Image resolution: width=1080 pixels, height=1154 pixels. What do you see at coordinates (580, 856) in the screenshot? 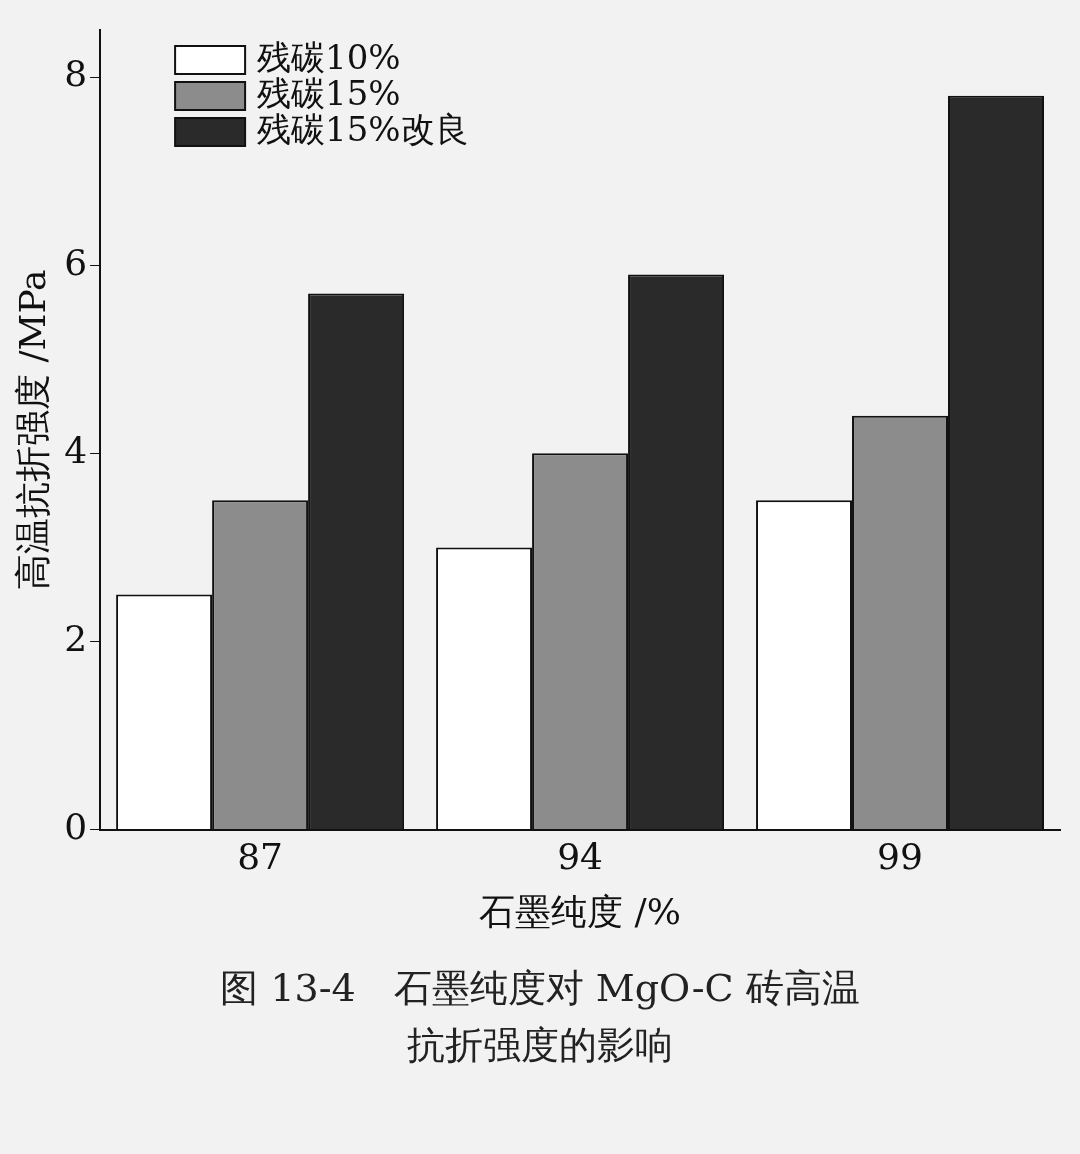
I see `x-tick-label: 94` at bounding box center [580, 856].